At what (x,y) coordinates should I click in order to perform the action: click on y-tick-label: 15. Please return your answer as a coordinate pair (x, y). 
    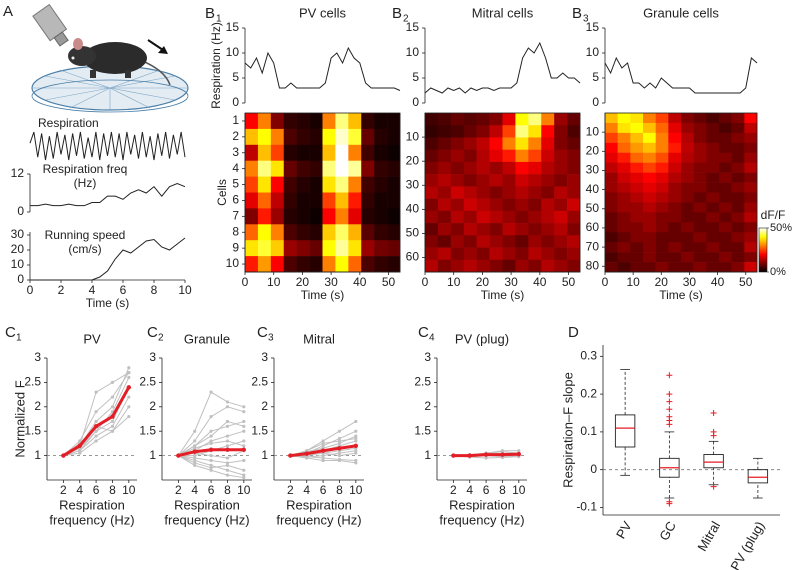
    Looking at the image, I should click on (233, 27).